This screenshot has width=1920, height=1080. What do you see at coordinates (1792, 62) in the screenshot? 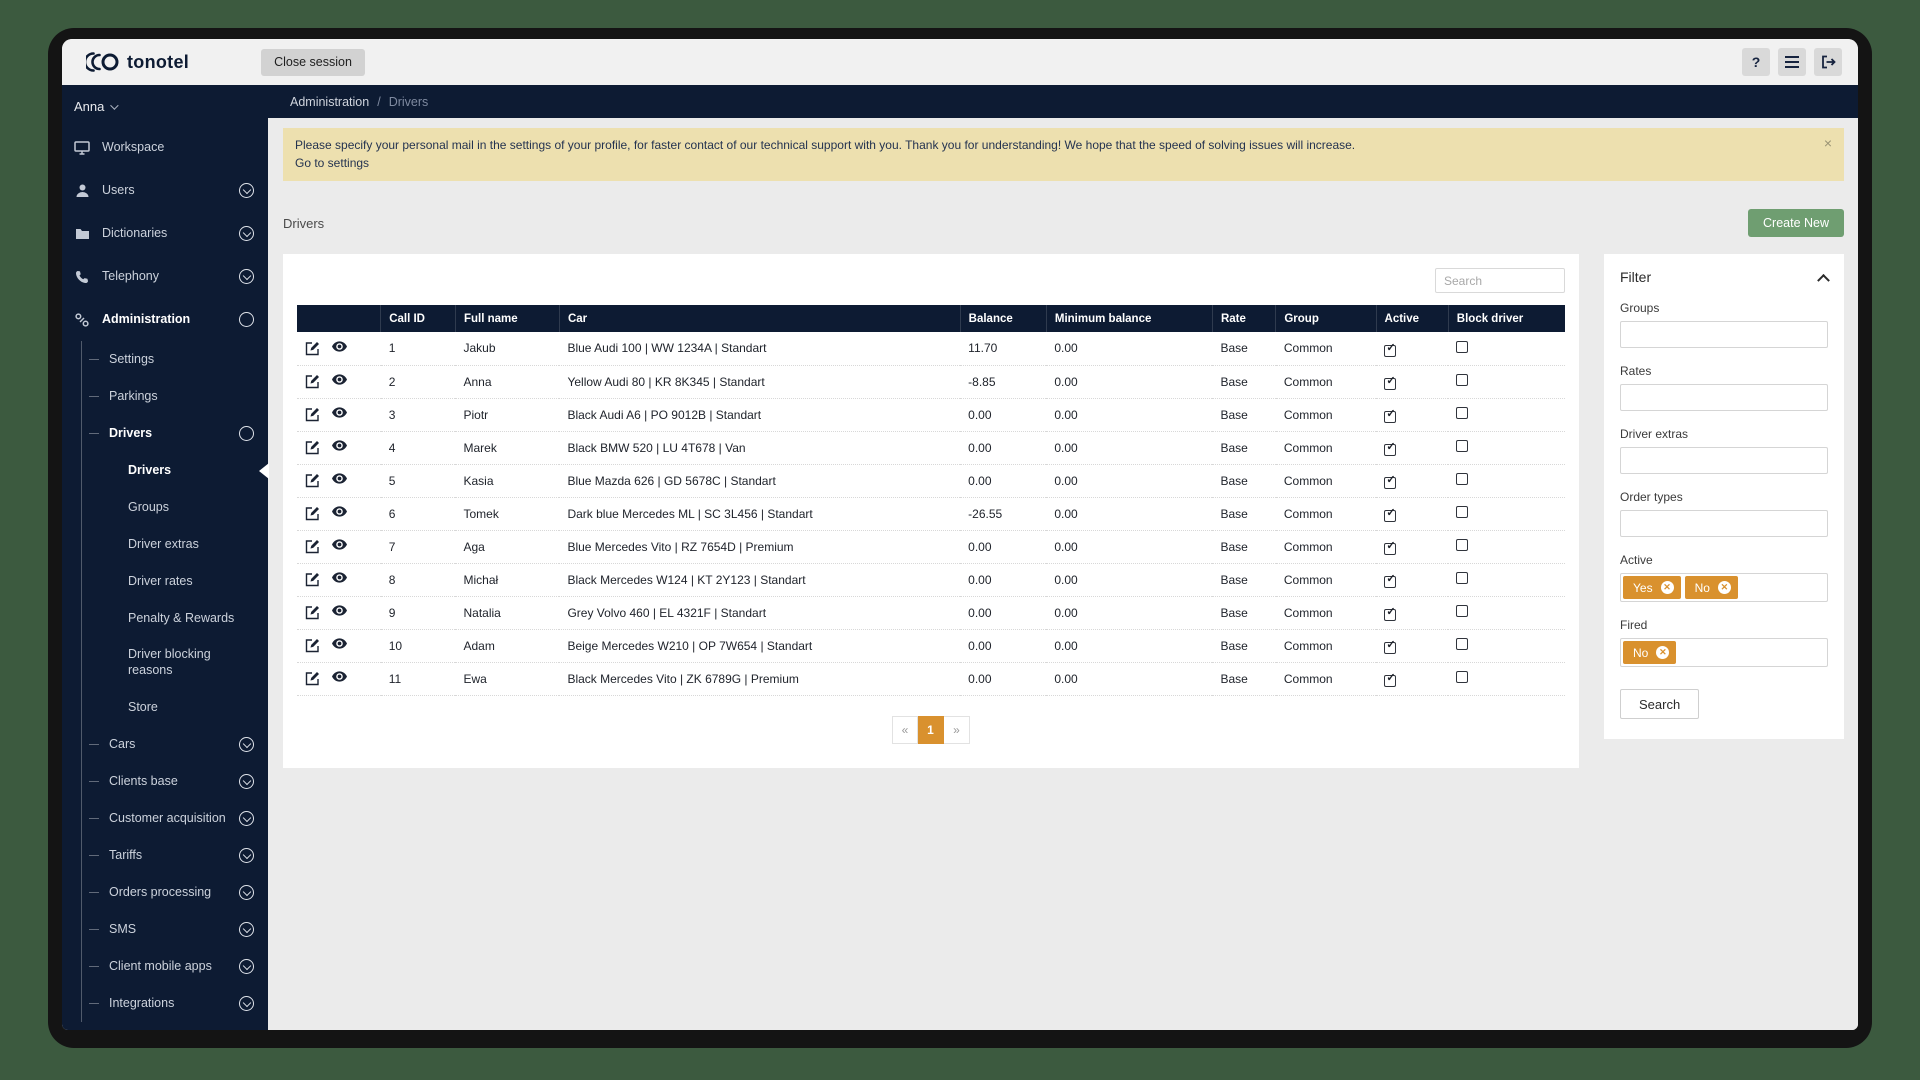
I see `menu-button` at bounding box center [1792, 62].